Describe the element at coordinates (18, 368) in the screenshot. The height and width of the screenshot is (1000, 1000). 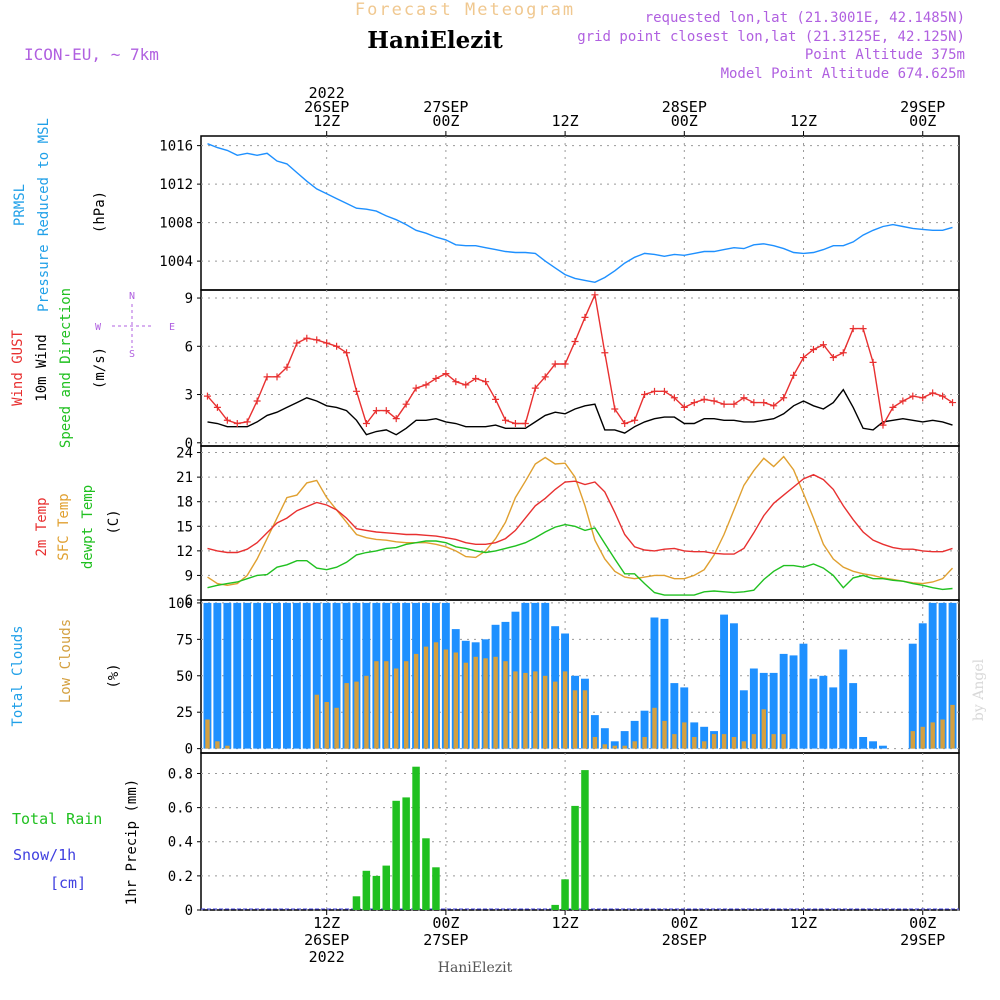
I see `wind-gust-label: Wind GUST` at that location.